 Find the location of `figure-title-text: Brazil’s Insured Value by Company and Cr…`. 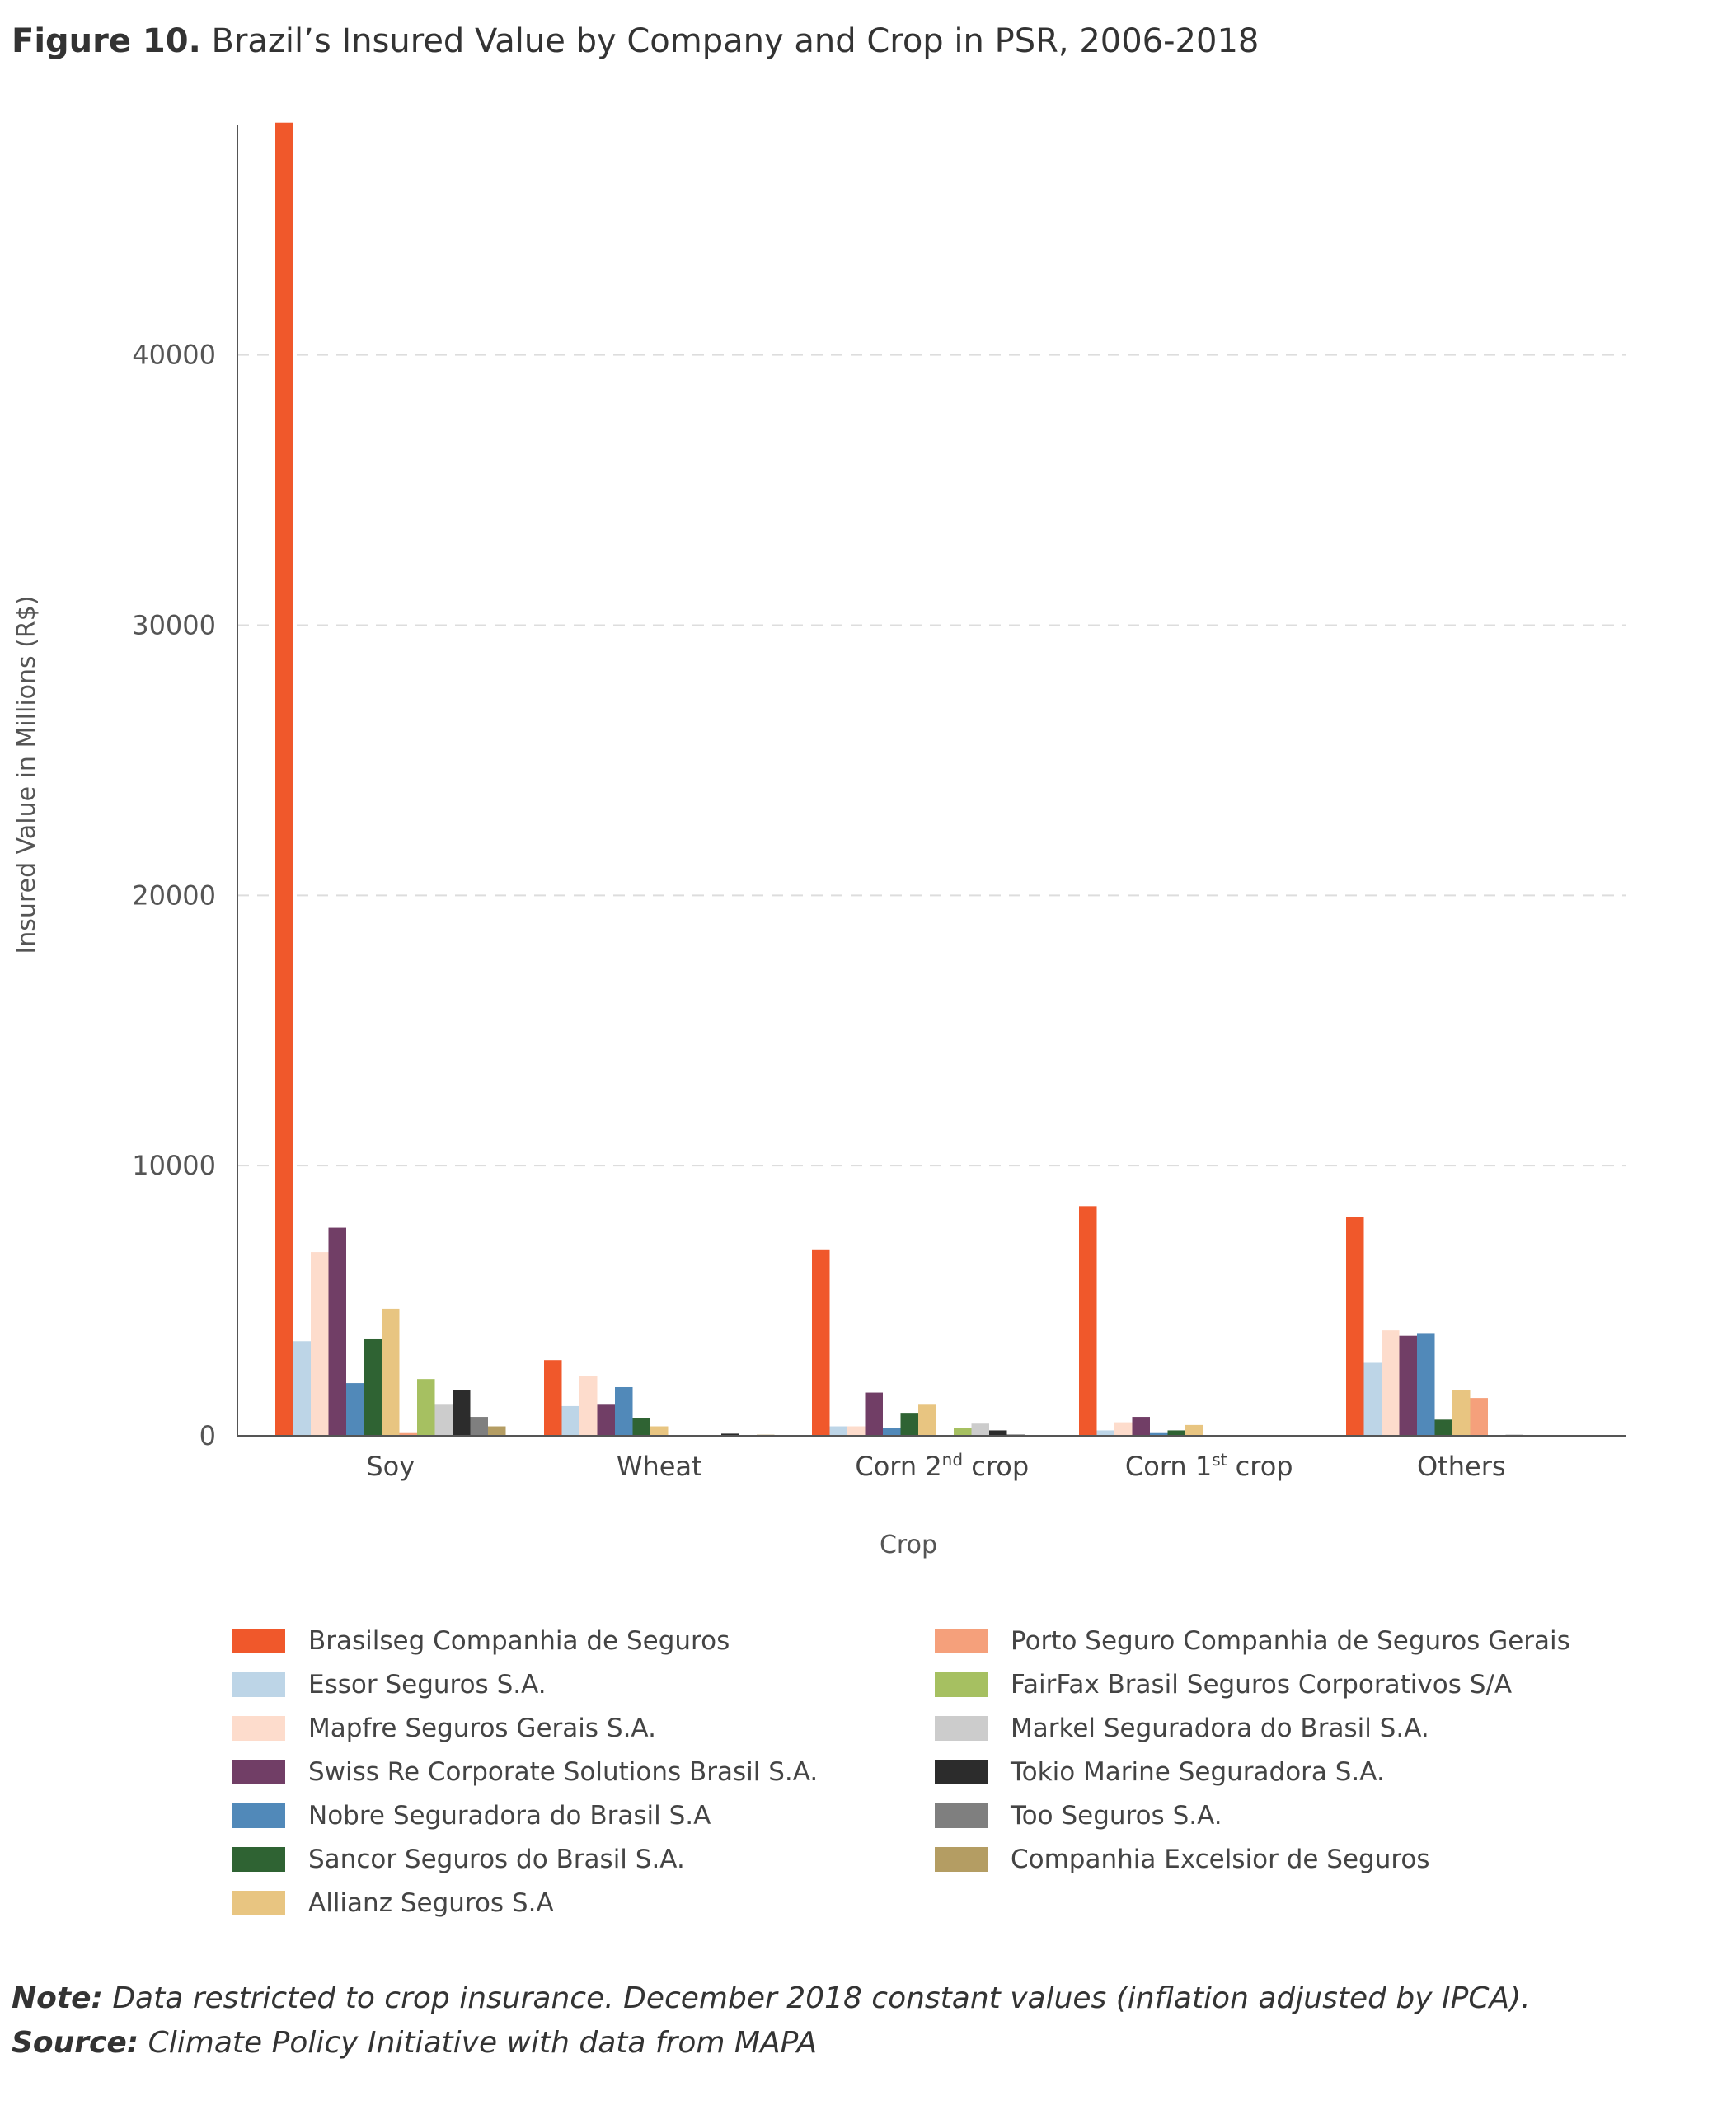

figure-title-text: Brazil’s Insured Value by Company and Cr… is located at coordinates (735, 41).